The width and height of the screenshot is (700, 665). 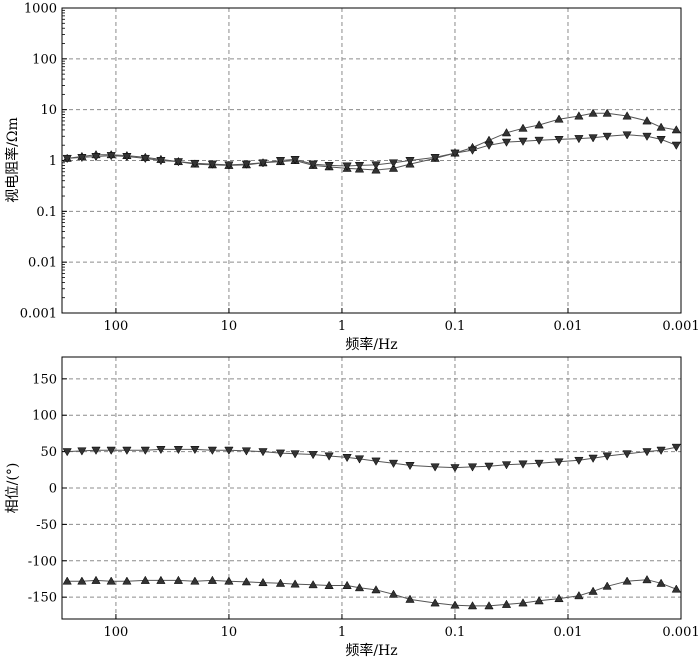 What do you see at coordinates (46, 212) in the screenshot?
I see `y-tick-label: 0.1` at bounding box center [46, 212].